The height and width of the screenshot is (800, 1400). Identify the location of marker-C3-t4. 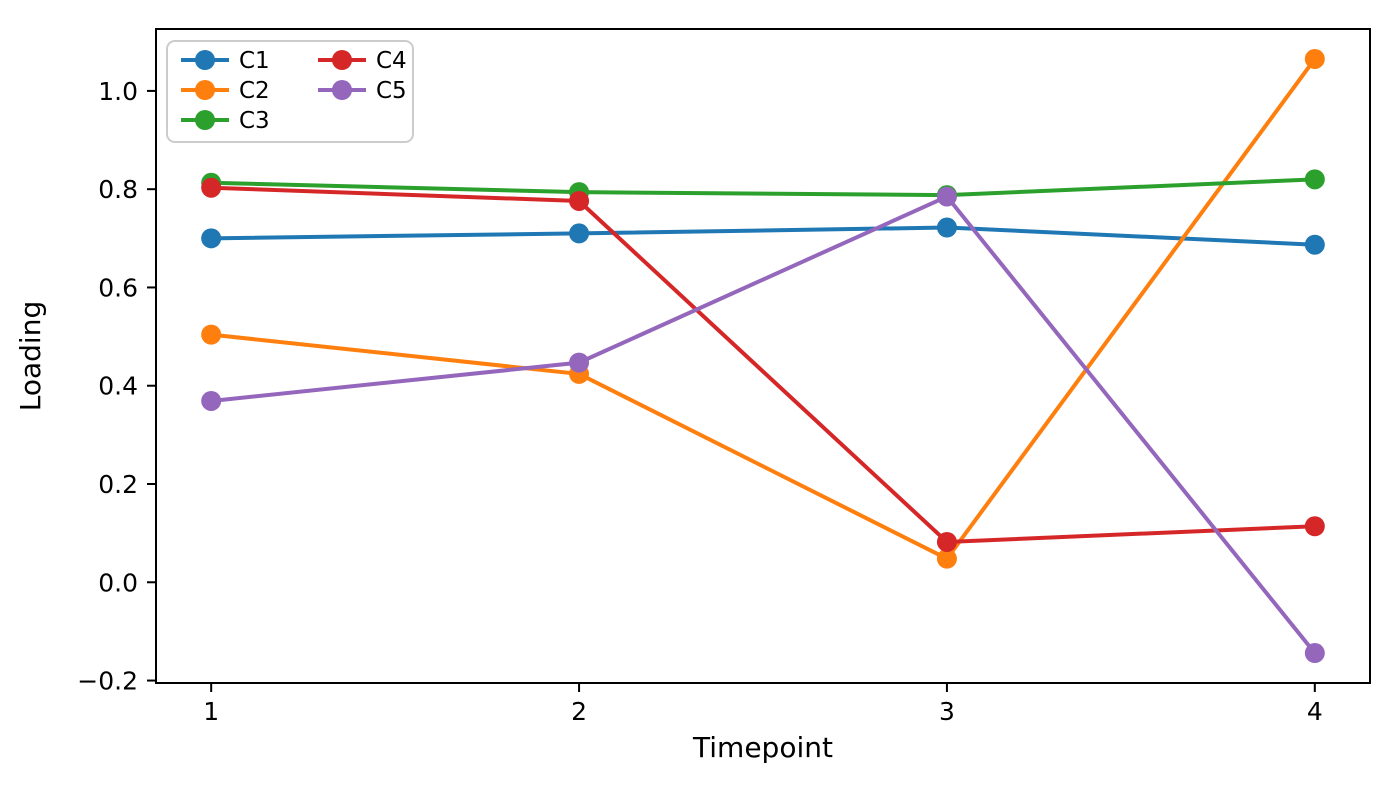
(1314, 179).